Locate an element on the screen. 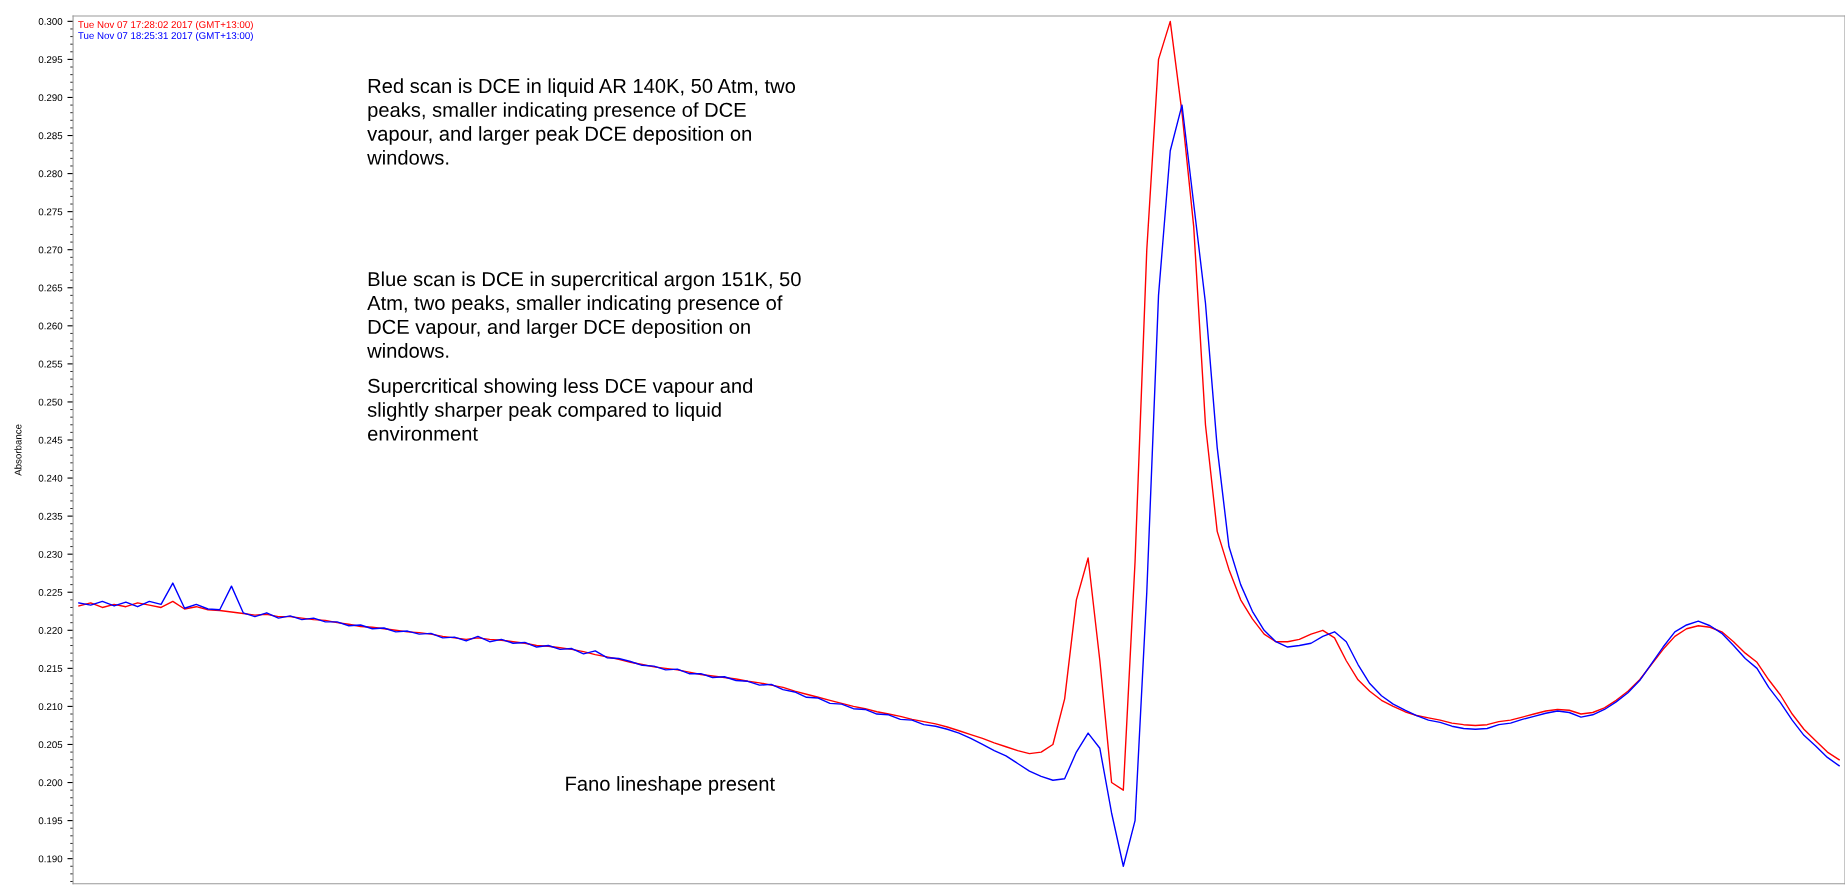 This screenshot has height=890, width=1845. y-tick-label: 0.295 is located at coordinates (50, 60).